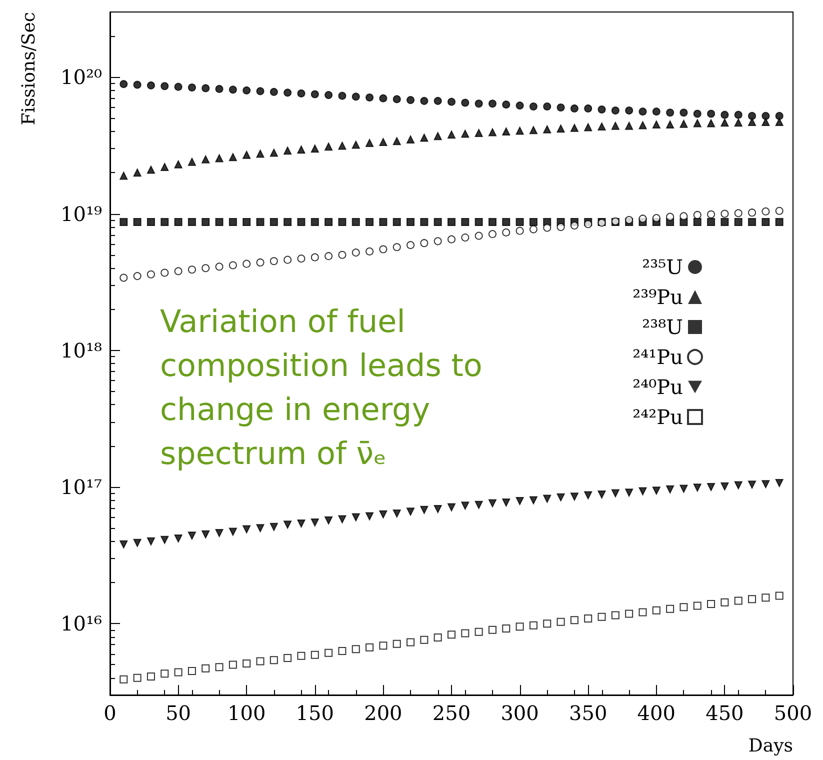 The height and width of the screenshot is (760, 823). What do you see at coordinates (315, 713) in the screenshot?
I see `x-tick-label: 150` at bounding box center [315, 713].